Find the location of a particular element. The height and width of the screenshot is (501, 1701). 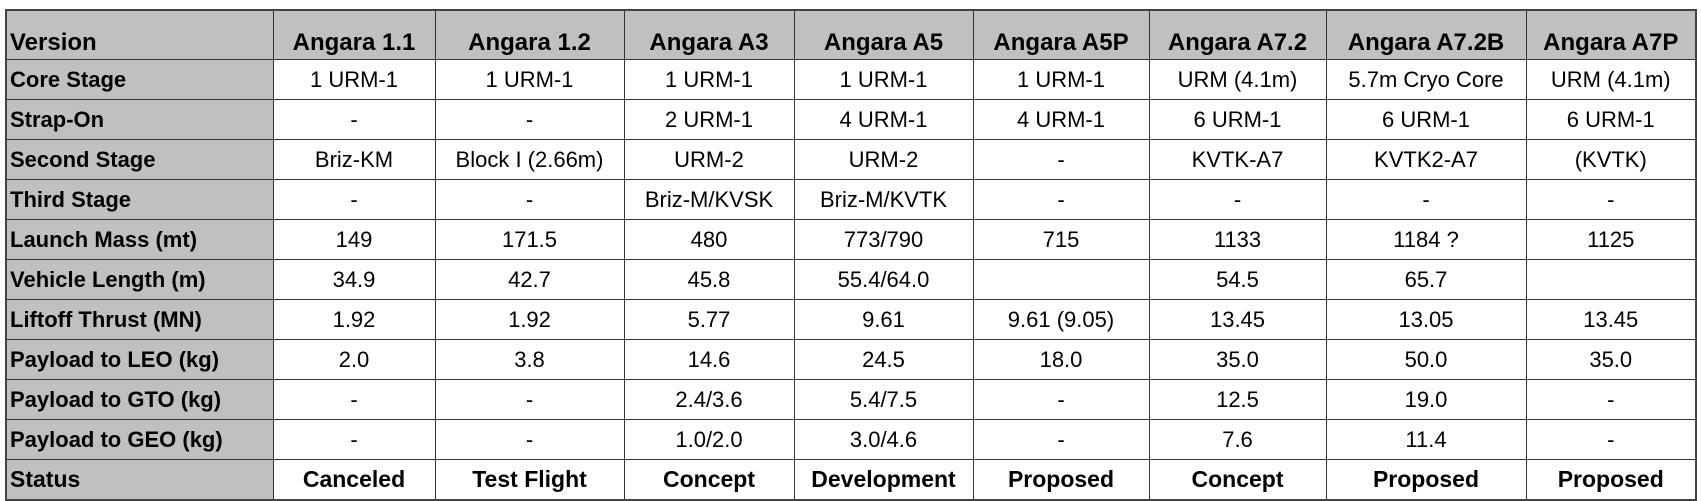

table-cell: 13.05 is located at coordinates (1426, 319).